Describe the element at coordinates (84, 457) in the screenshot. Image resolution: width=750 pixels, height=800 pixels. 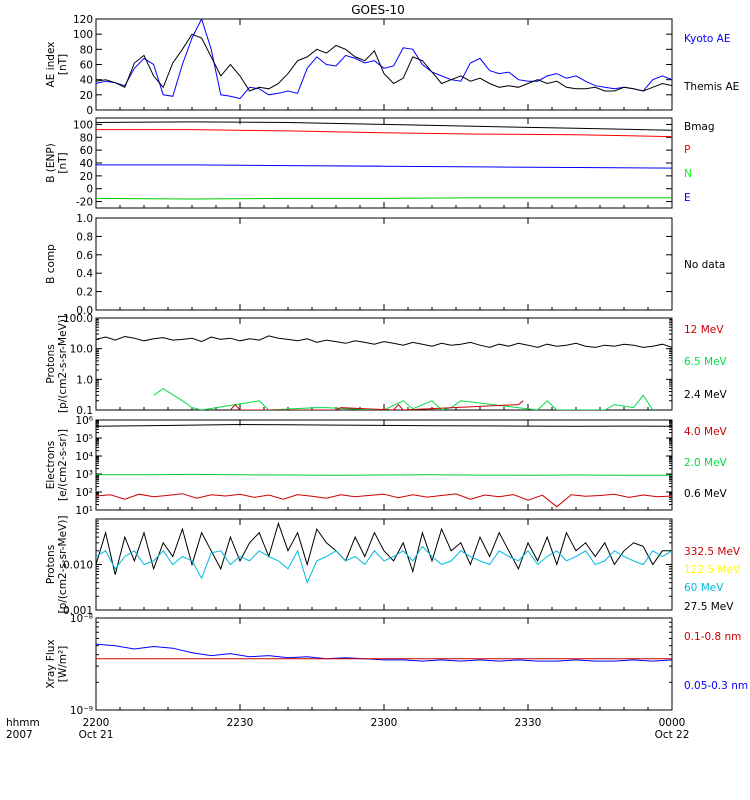
I see `y-tick-label: 10⁴` at that location.